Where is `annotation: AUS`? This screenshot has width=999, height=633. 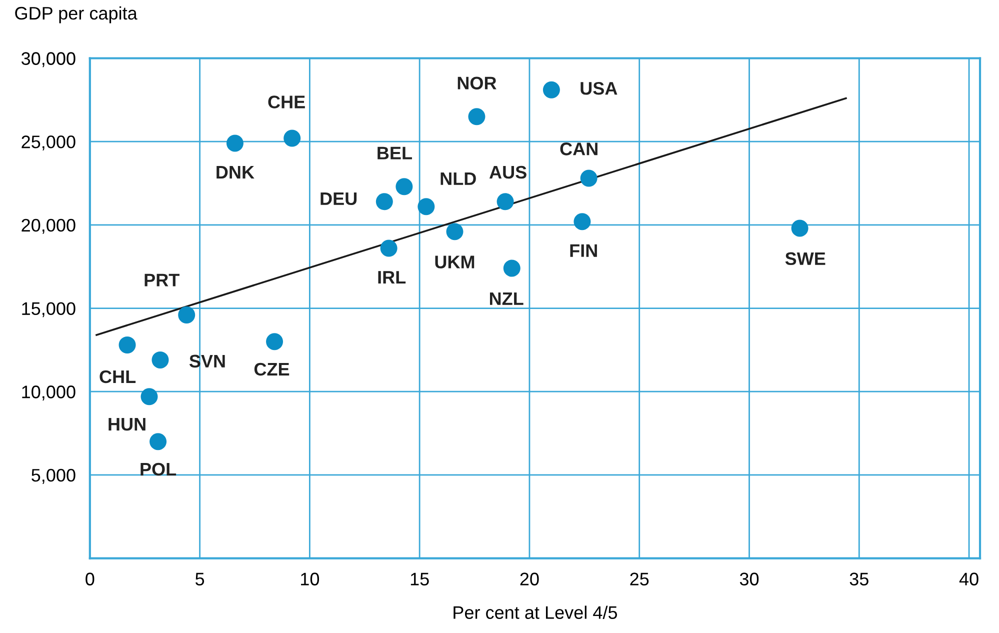
annotation: AUS is located at coordinates (507, 172).